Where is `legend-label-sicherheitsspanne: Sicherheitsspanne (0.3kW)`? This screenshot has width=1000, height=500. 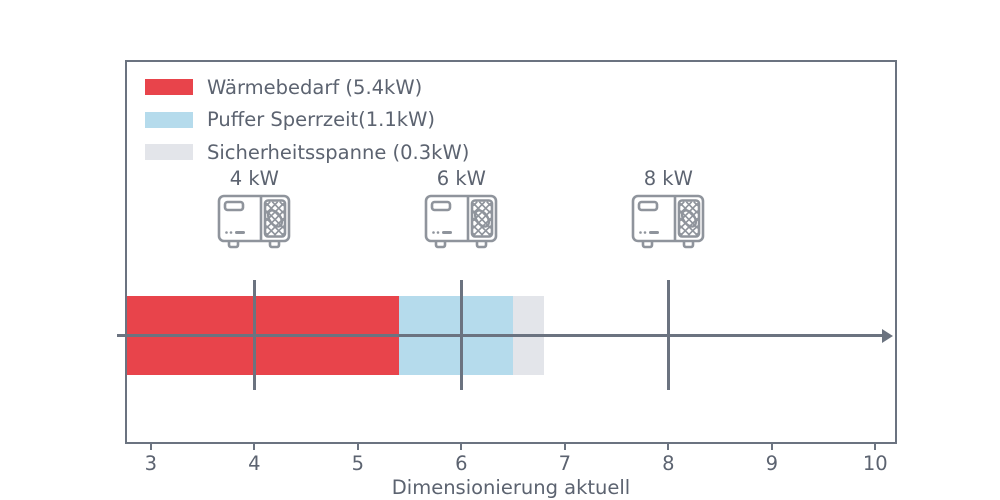 legend-label-sicherheitsspanne: Sicherheitsspanne (0.3kW) is located at coordinates (338, 152).